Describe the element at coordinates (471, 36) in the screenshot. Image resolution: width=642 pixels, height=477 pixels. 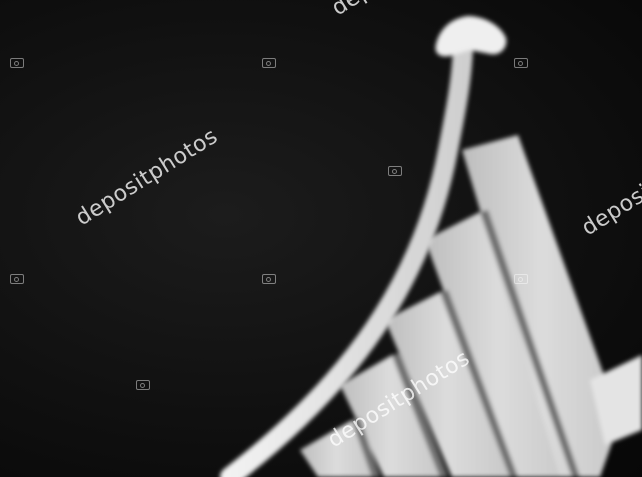
I see `arrow-head` at that location.